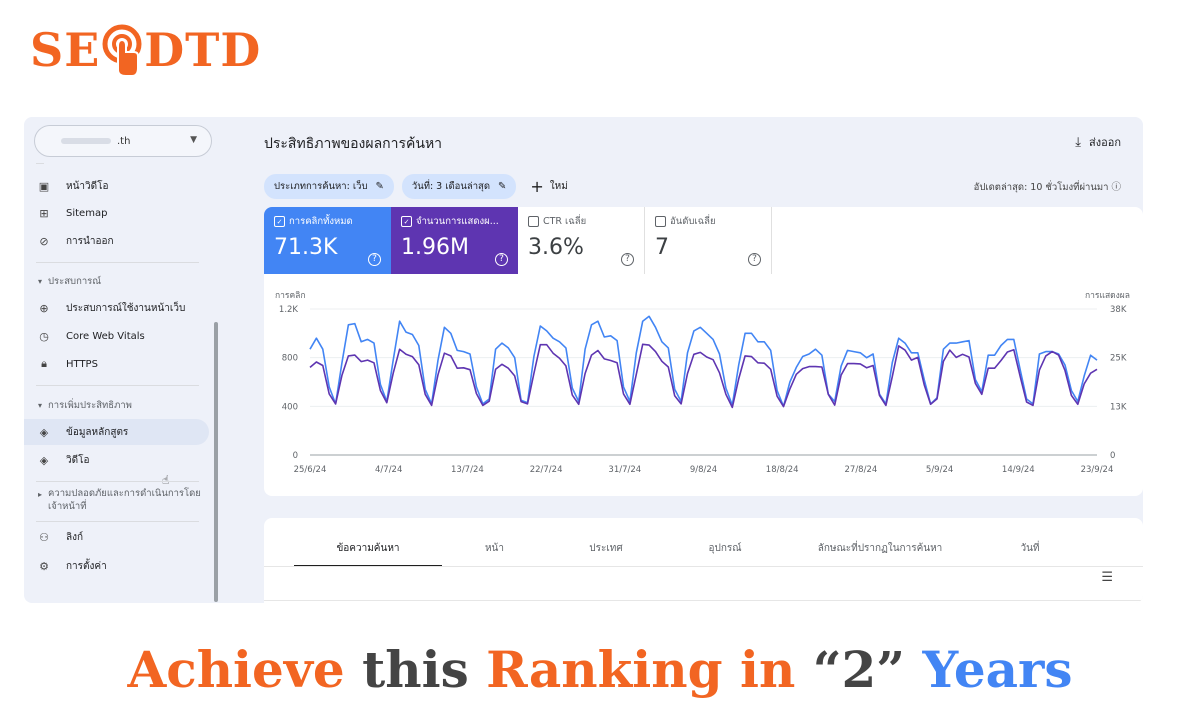  I want to click on export-button: ⤓ ส่งออก, so click(1098, 142).